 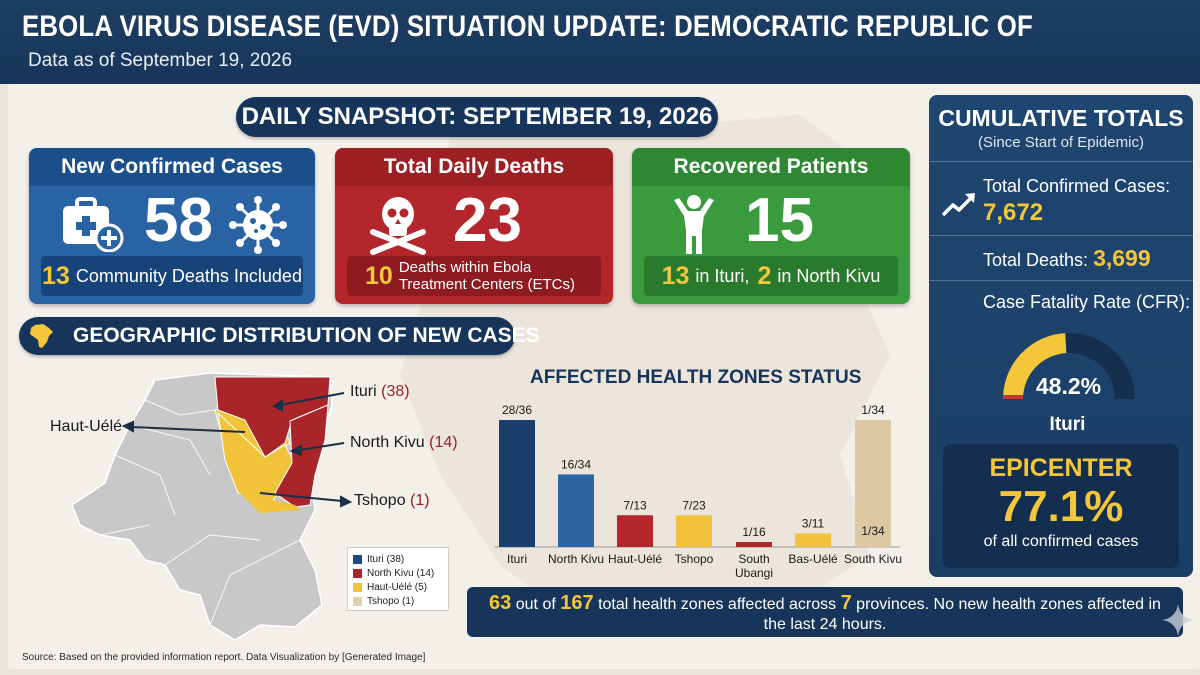 I want to click on ituri-count: (38), so click(x=395, y=391).